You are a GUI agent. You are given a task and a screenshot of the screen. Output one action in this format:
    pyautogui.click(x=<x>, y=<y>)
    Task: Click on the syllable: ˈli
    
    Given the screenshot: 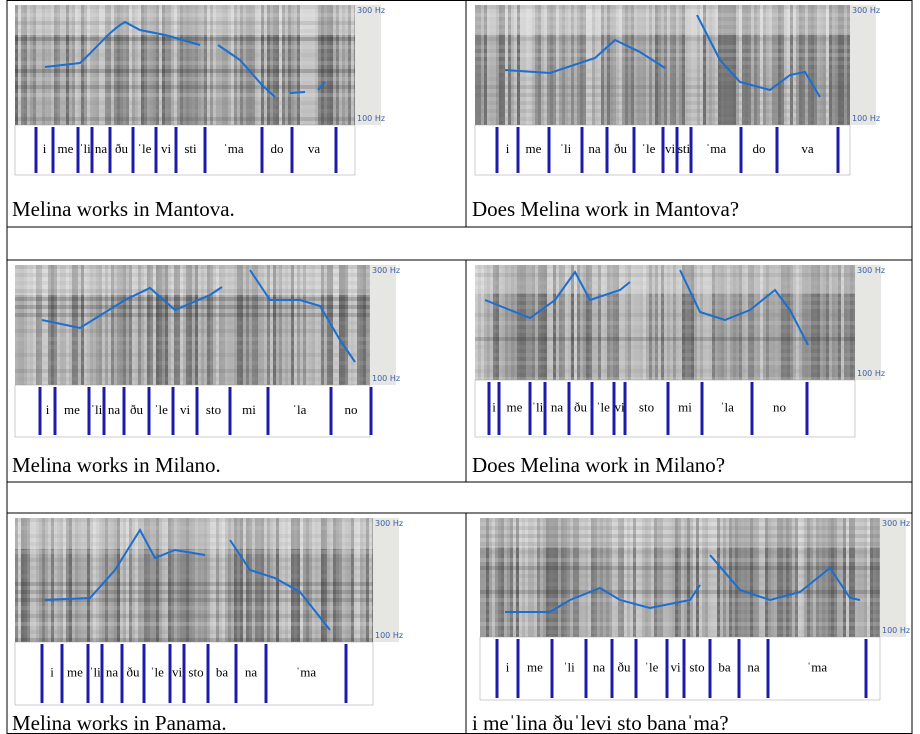 What is the action you would take?
    pyautogui.click(x=538, y=406)
    